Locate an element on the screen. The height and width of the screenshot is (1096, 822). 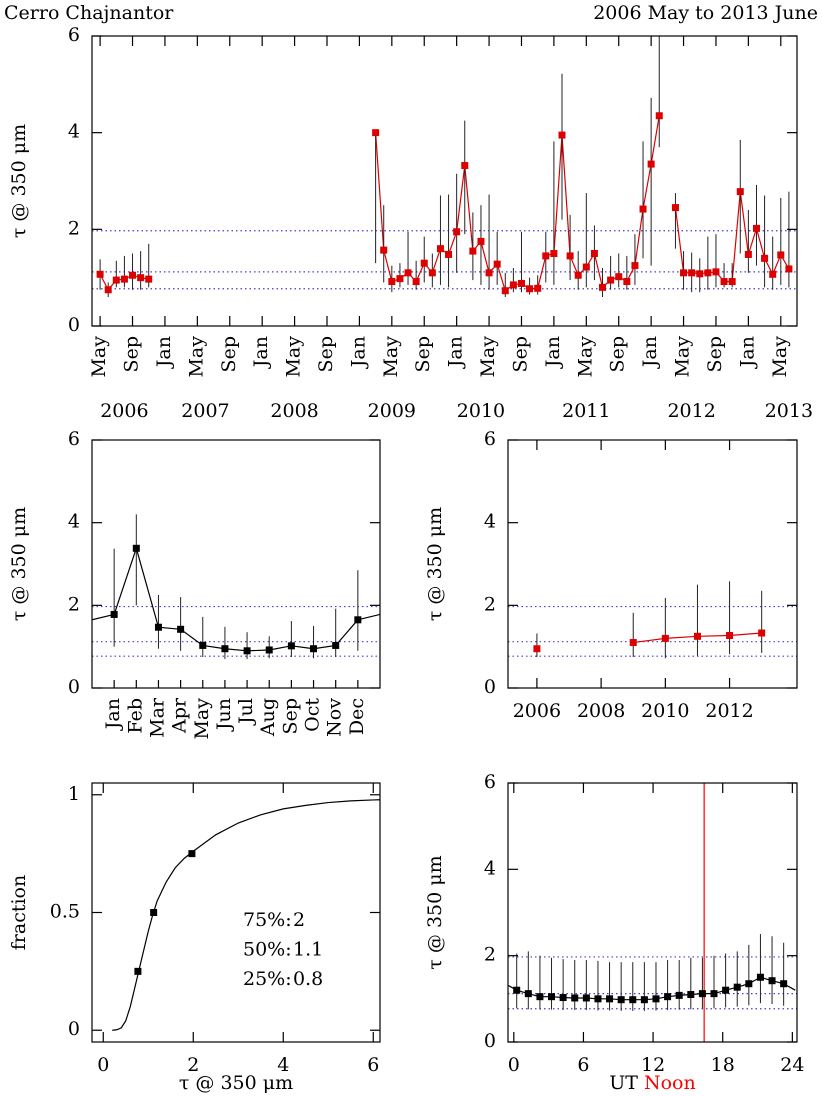
x-tick-label: 2 is located at coordinates (193, 1065).